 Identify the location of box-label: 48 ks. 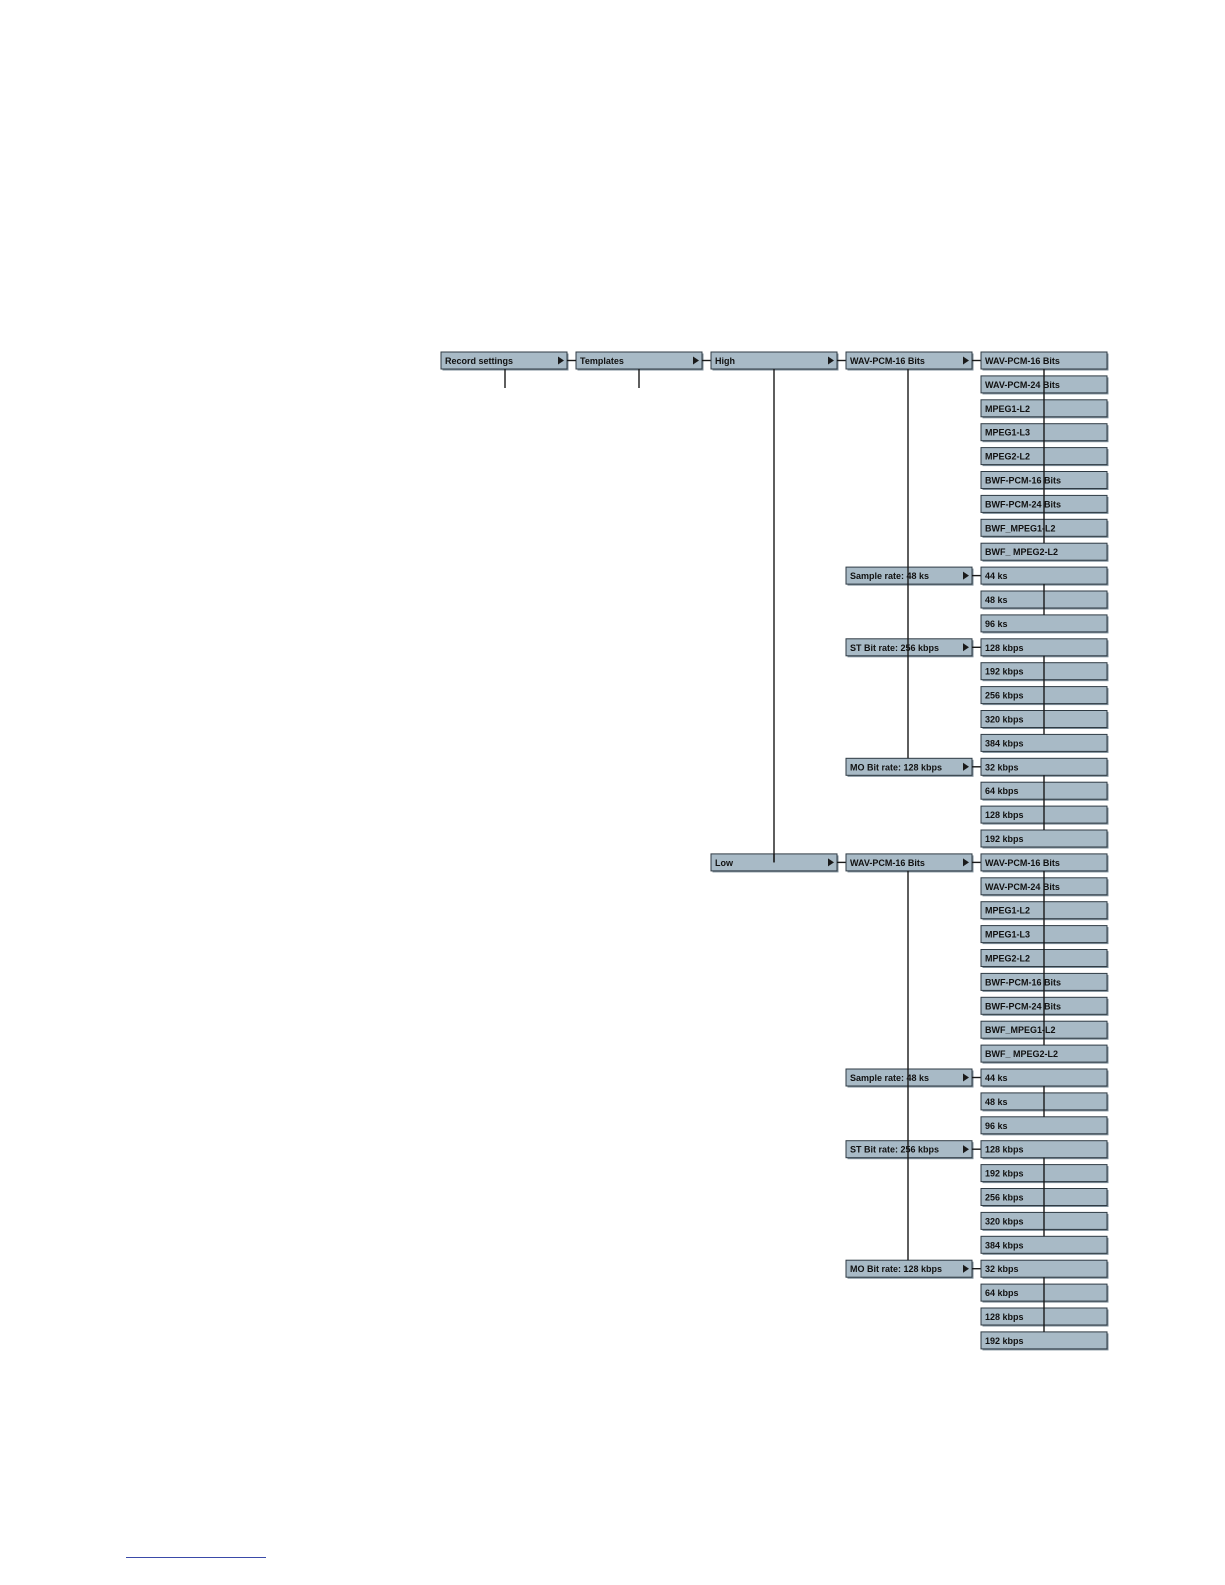
(996, 600).